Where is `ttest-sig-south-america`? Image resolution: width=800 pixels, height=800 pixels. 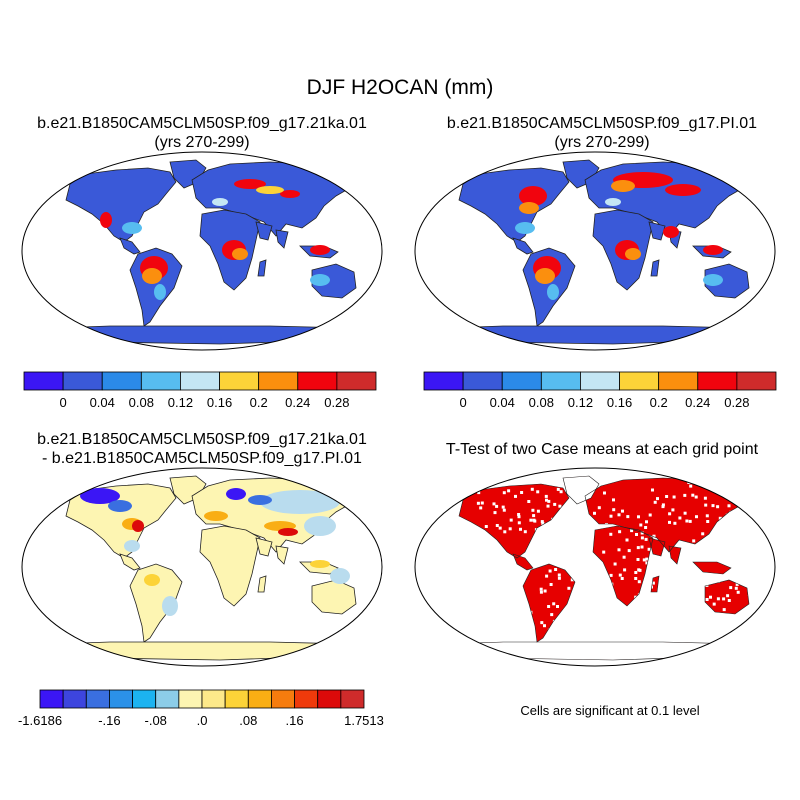
ttest-sig-south-america is located at coordinates (549, 603).